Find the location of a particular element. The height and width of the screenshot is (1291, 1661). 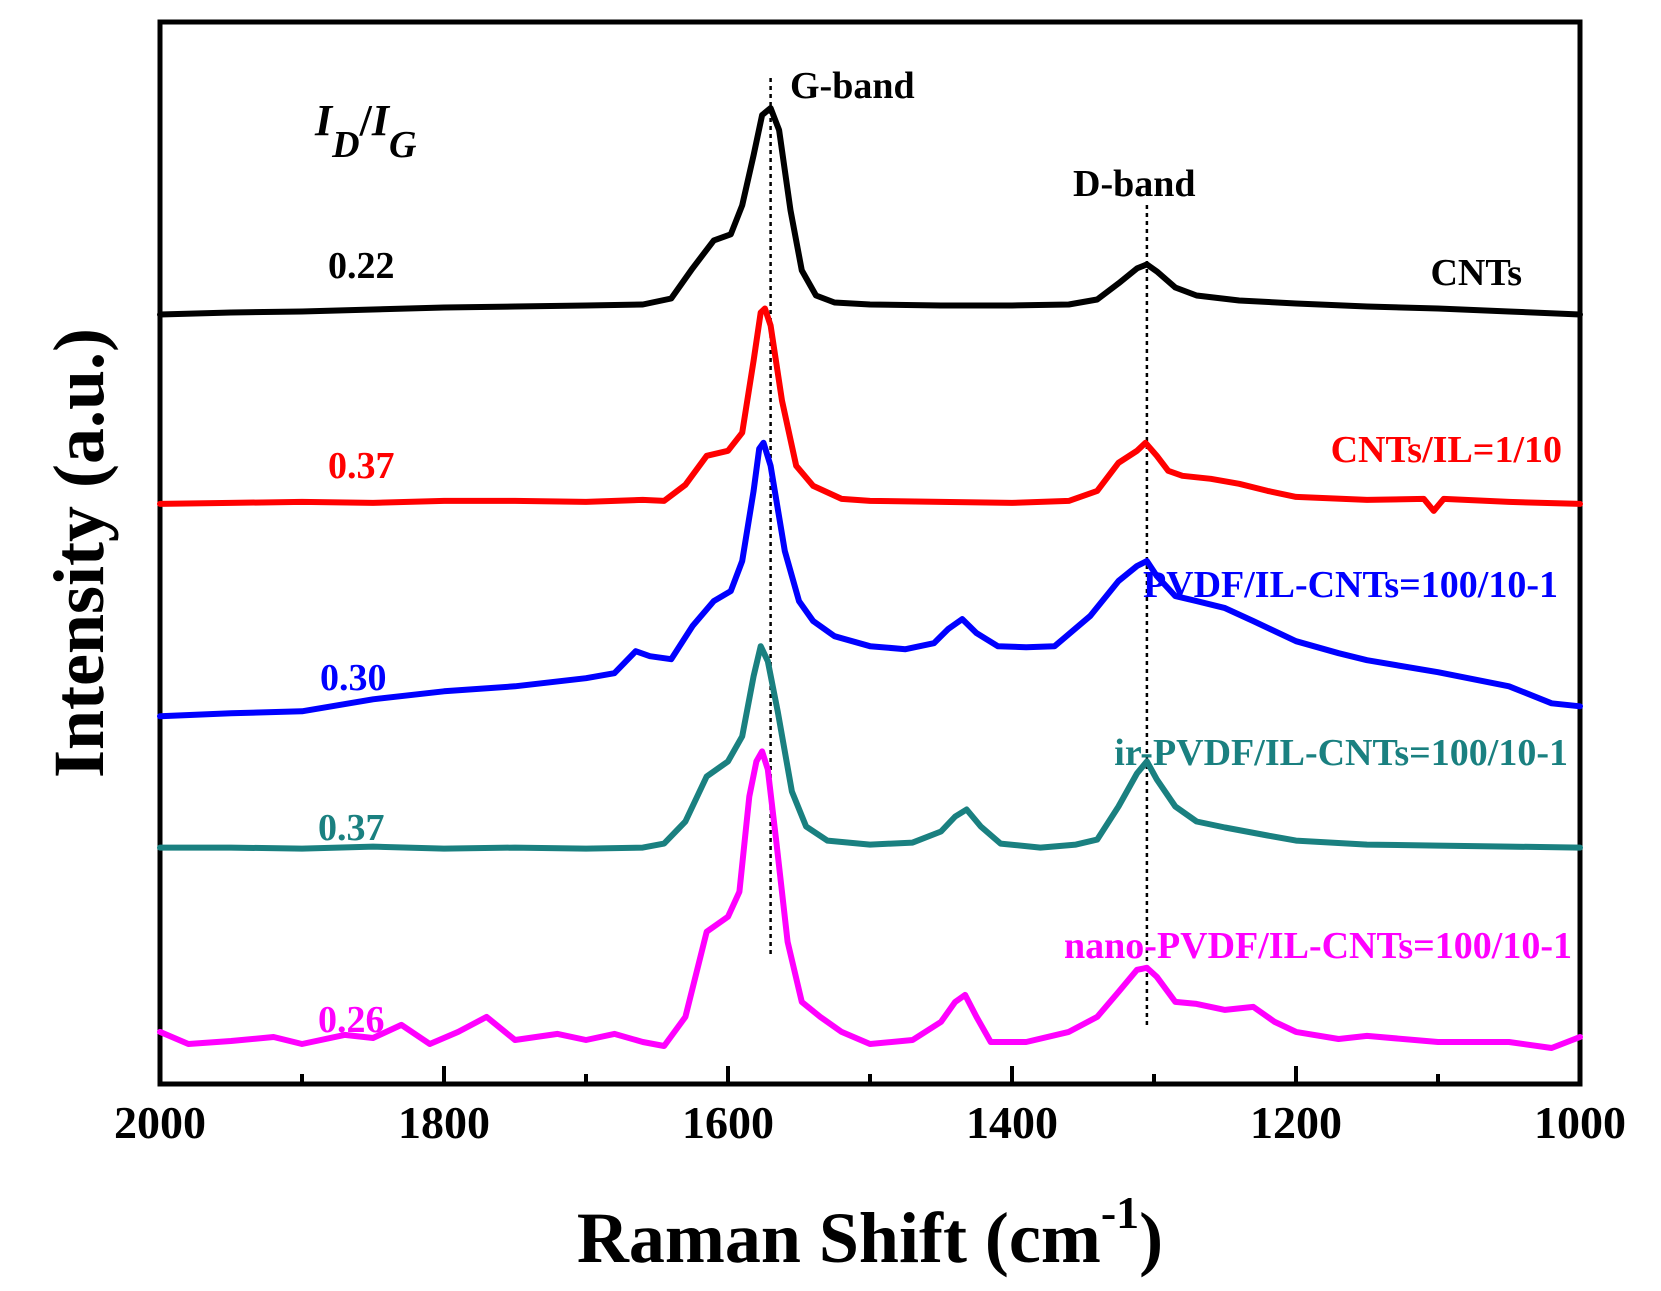

x-axis-title: Raman Shift (cm-1) is located at coordinates (870, 1232).